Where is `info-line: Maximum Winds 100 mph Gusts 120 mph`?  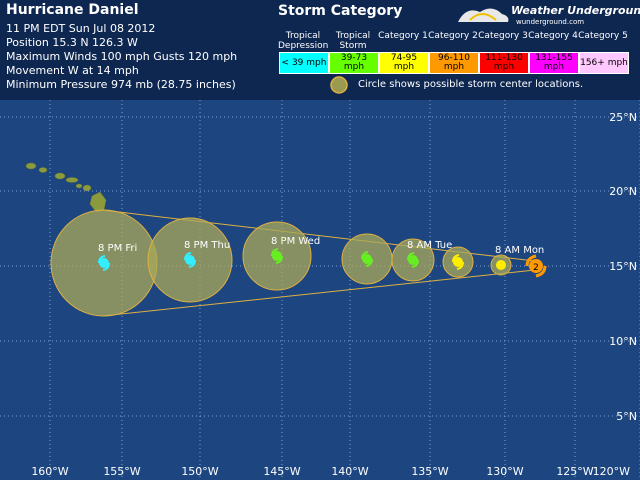 info-line: Maximum Winds 100 mph Gusts 120 mph is located at coordinates (122, 56).